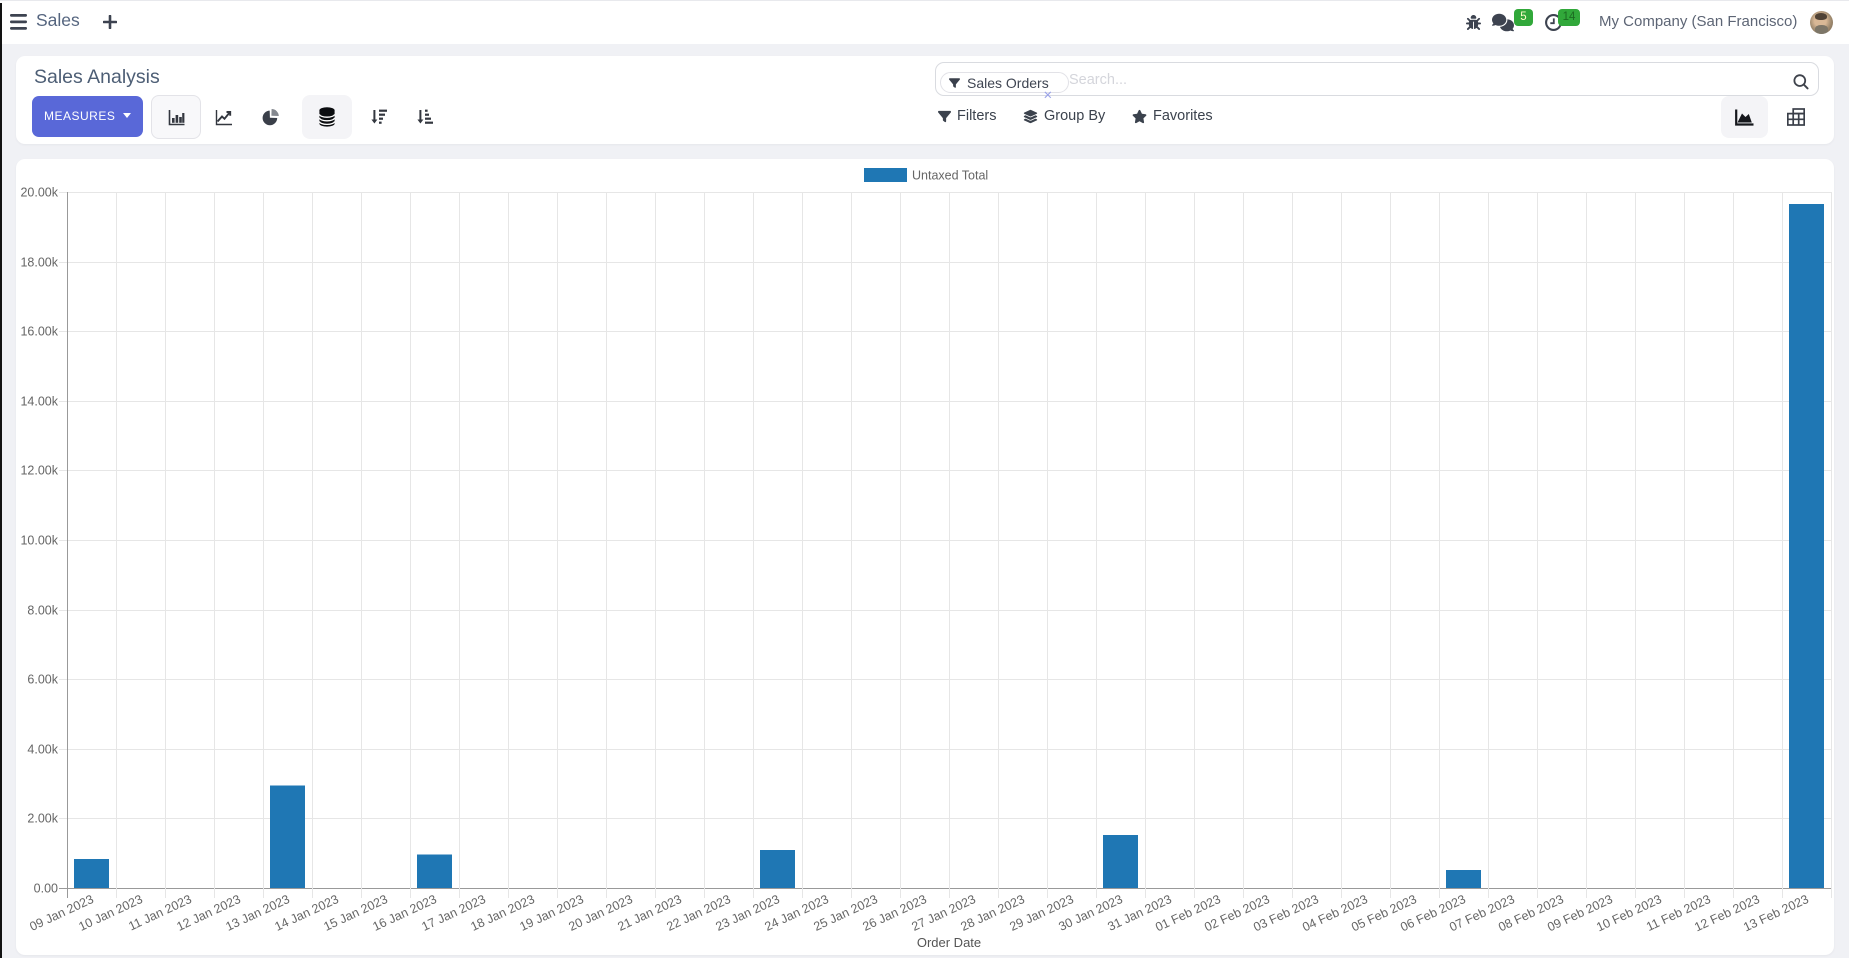 Image resolution: width=1849 pixels, height=958 pixels. Describe the element at coordinates (39, 471) in the screenshot. I see `svg-text: 12.00k` at that location.